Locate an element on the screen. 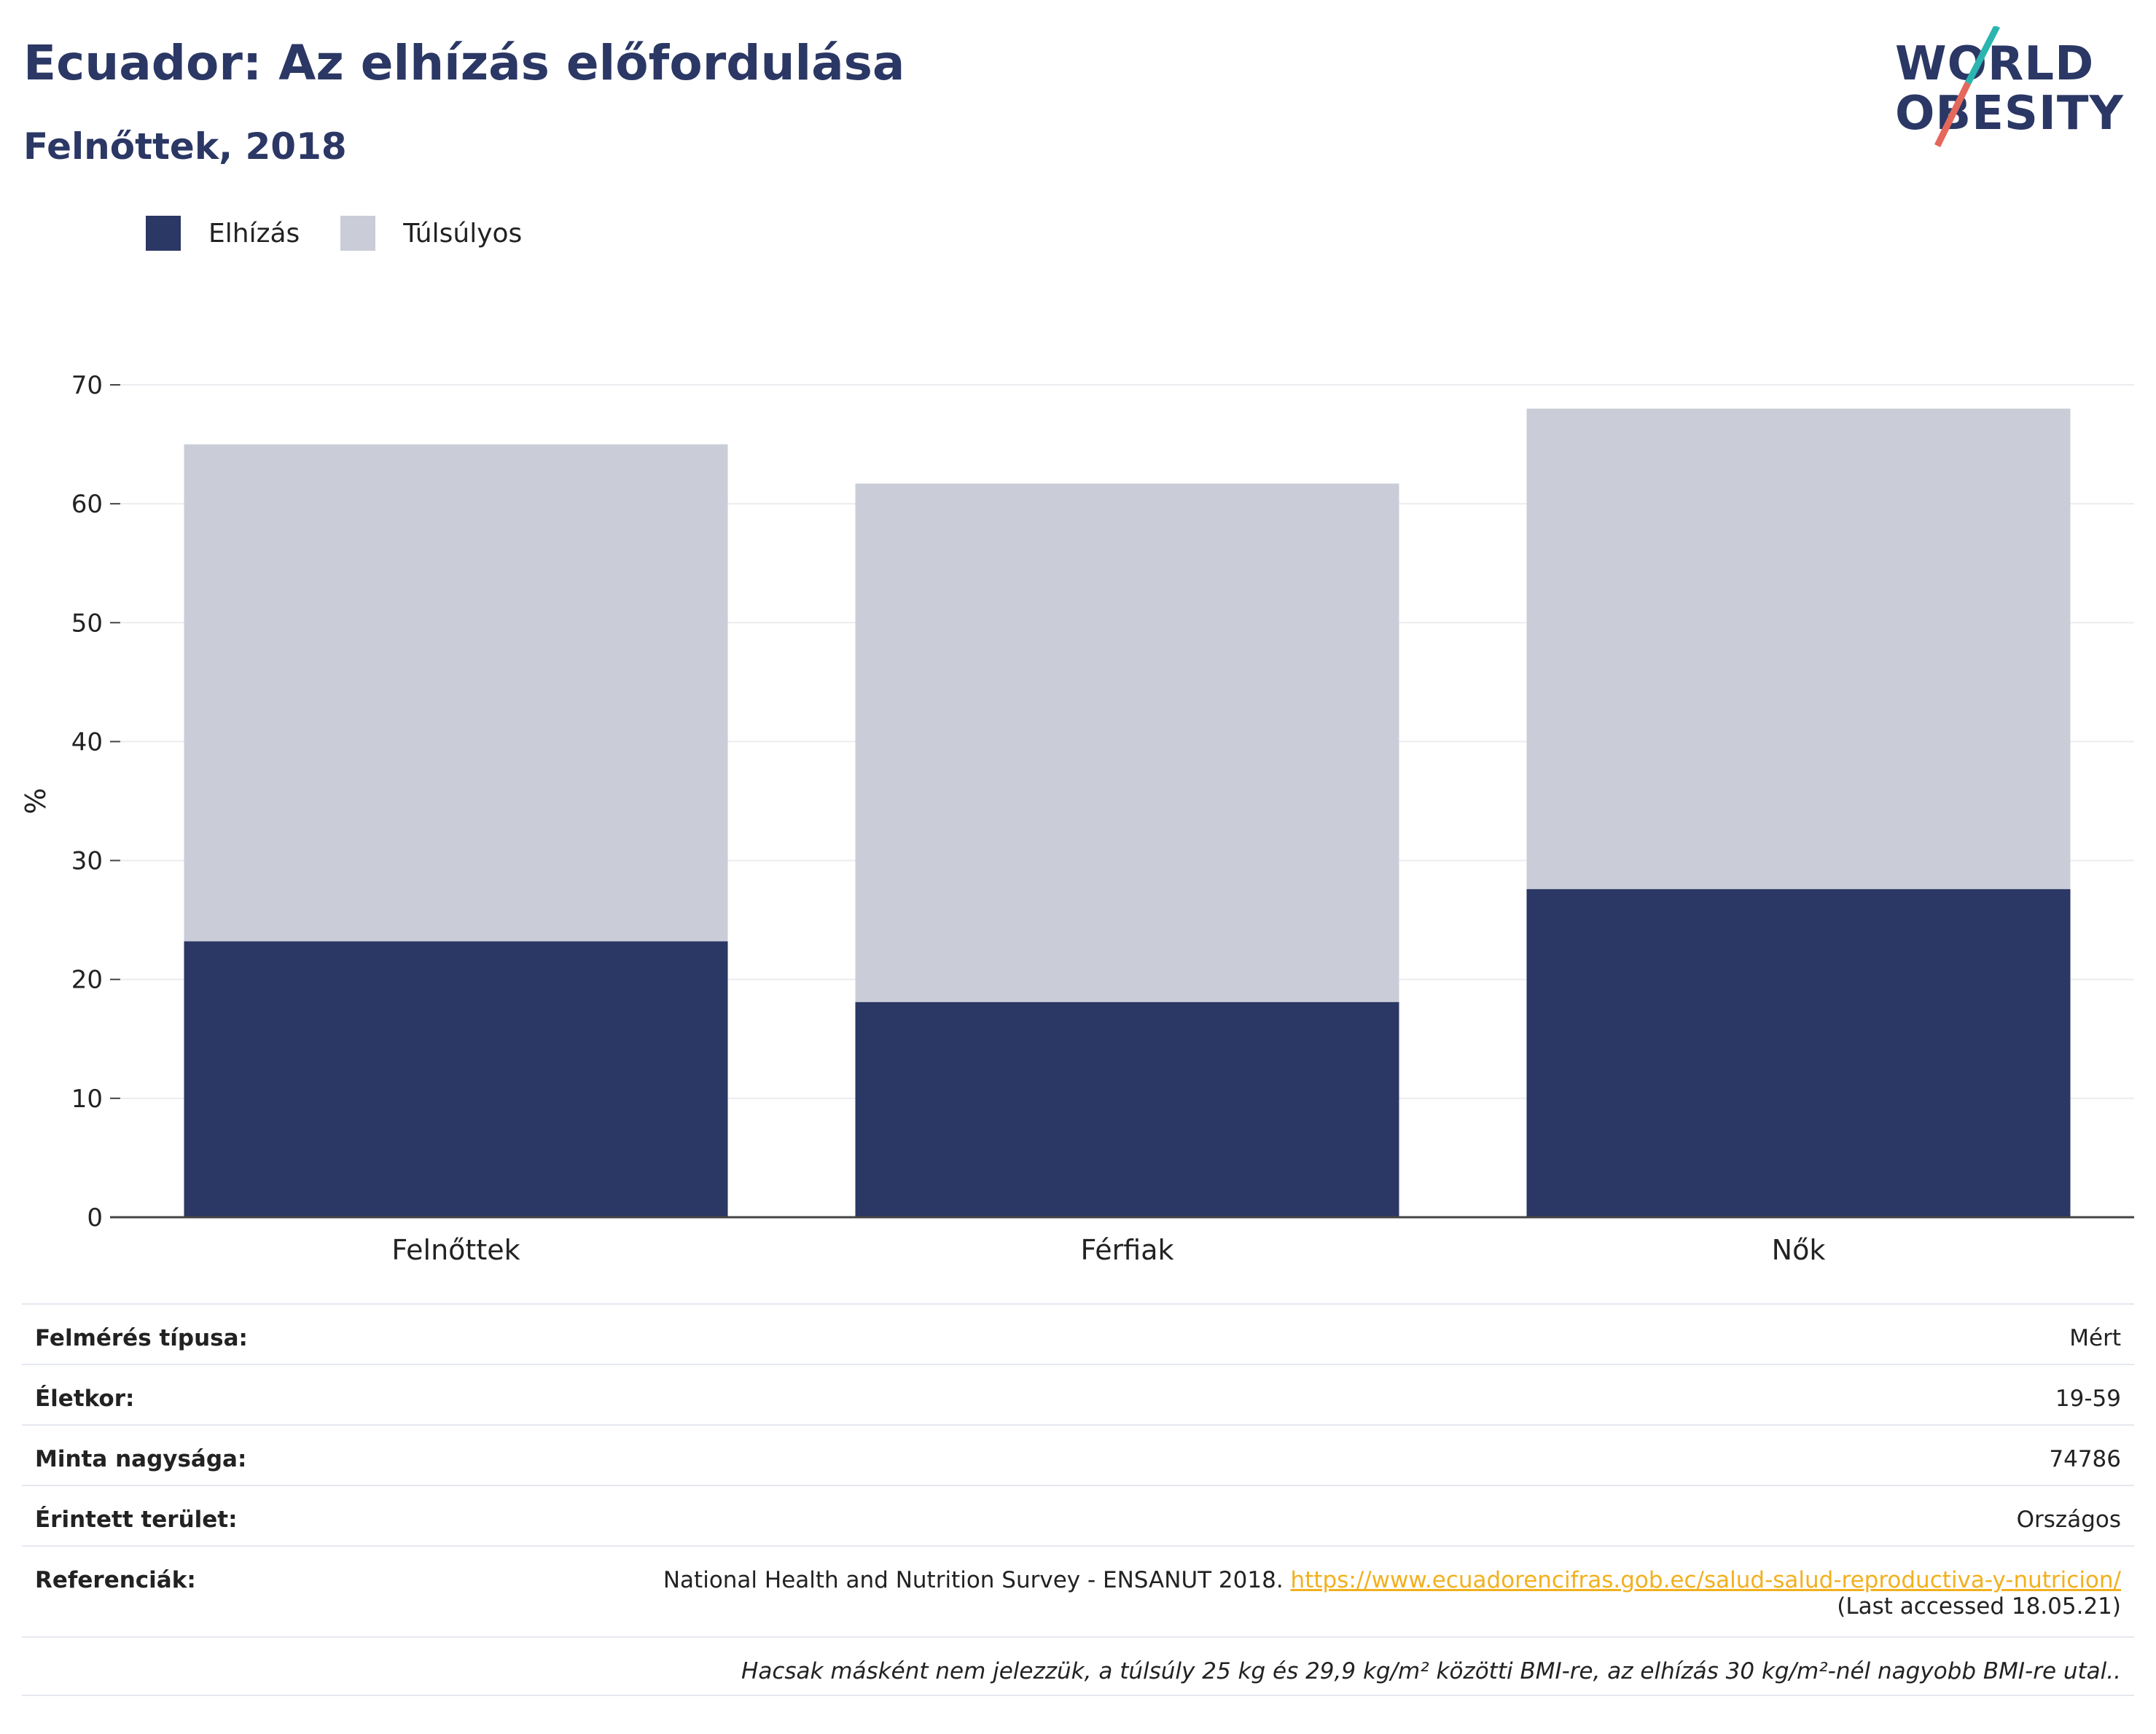 The height and width of the screenshot is (1734, 2156). y-tick-label-70: 70 is located at coordinates (87, 386).